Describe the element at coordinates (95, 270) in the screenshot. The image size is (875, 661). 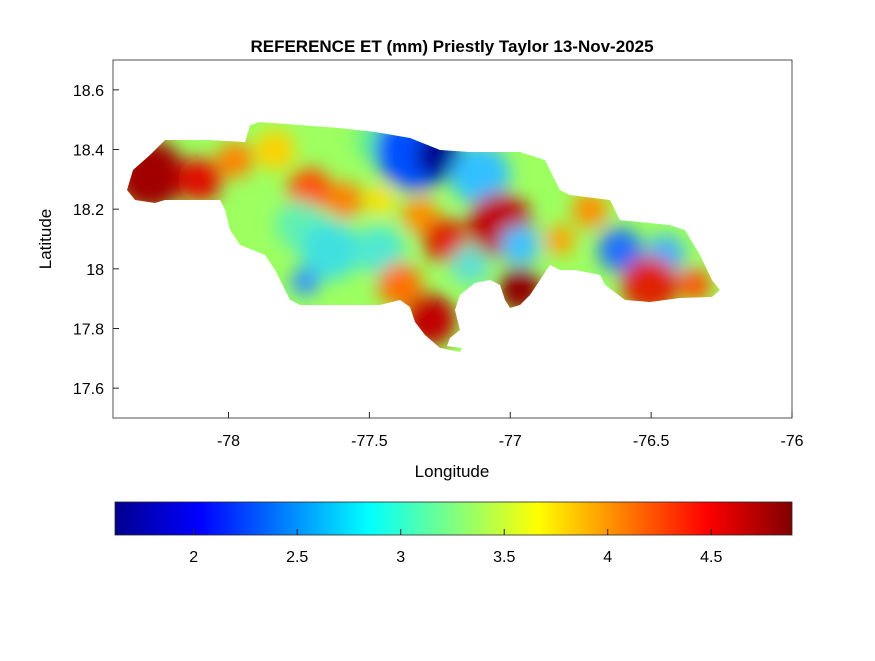
I see `y-tick-label: 18` at that location.